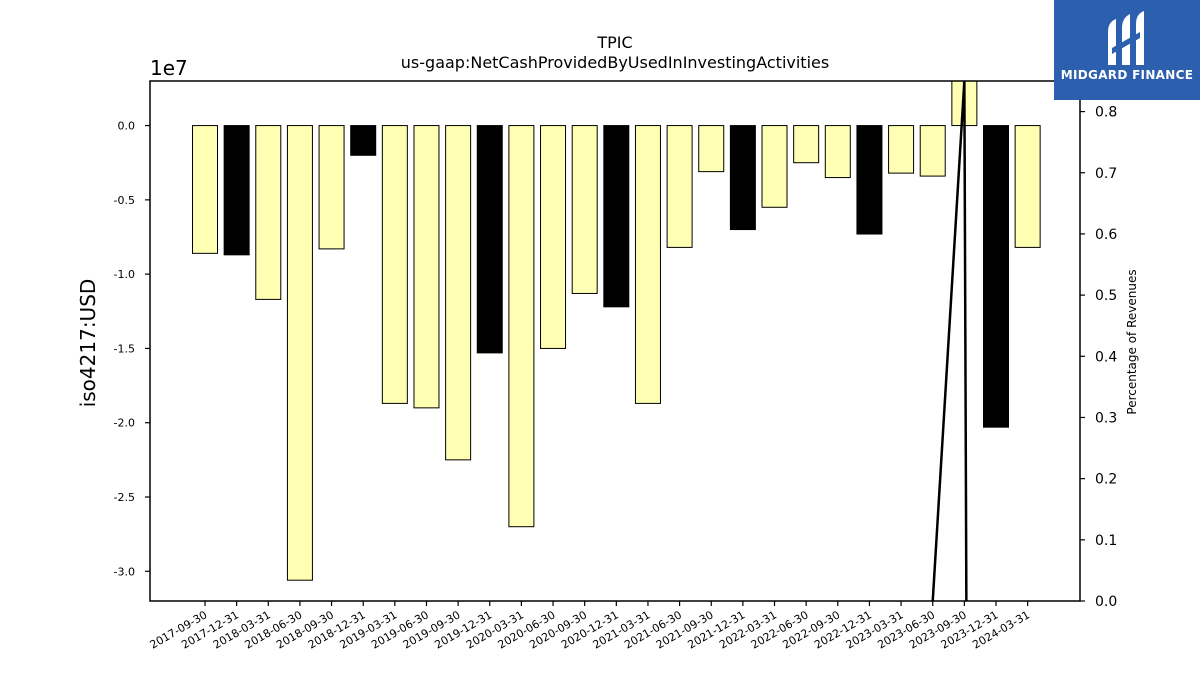  Describe the element at coordinates (614, 42) in the screenshot. I see `chart-title: TPIC` at that location.